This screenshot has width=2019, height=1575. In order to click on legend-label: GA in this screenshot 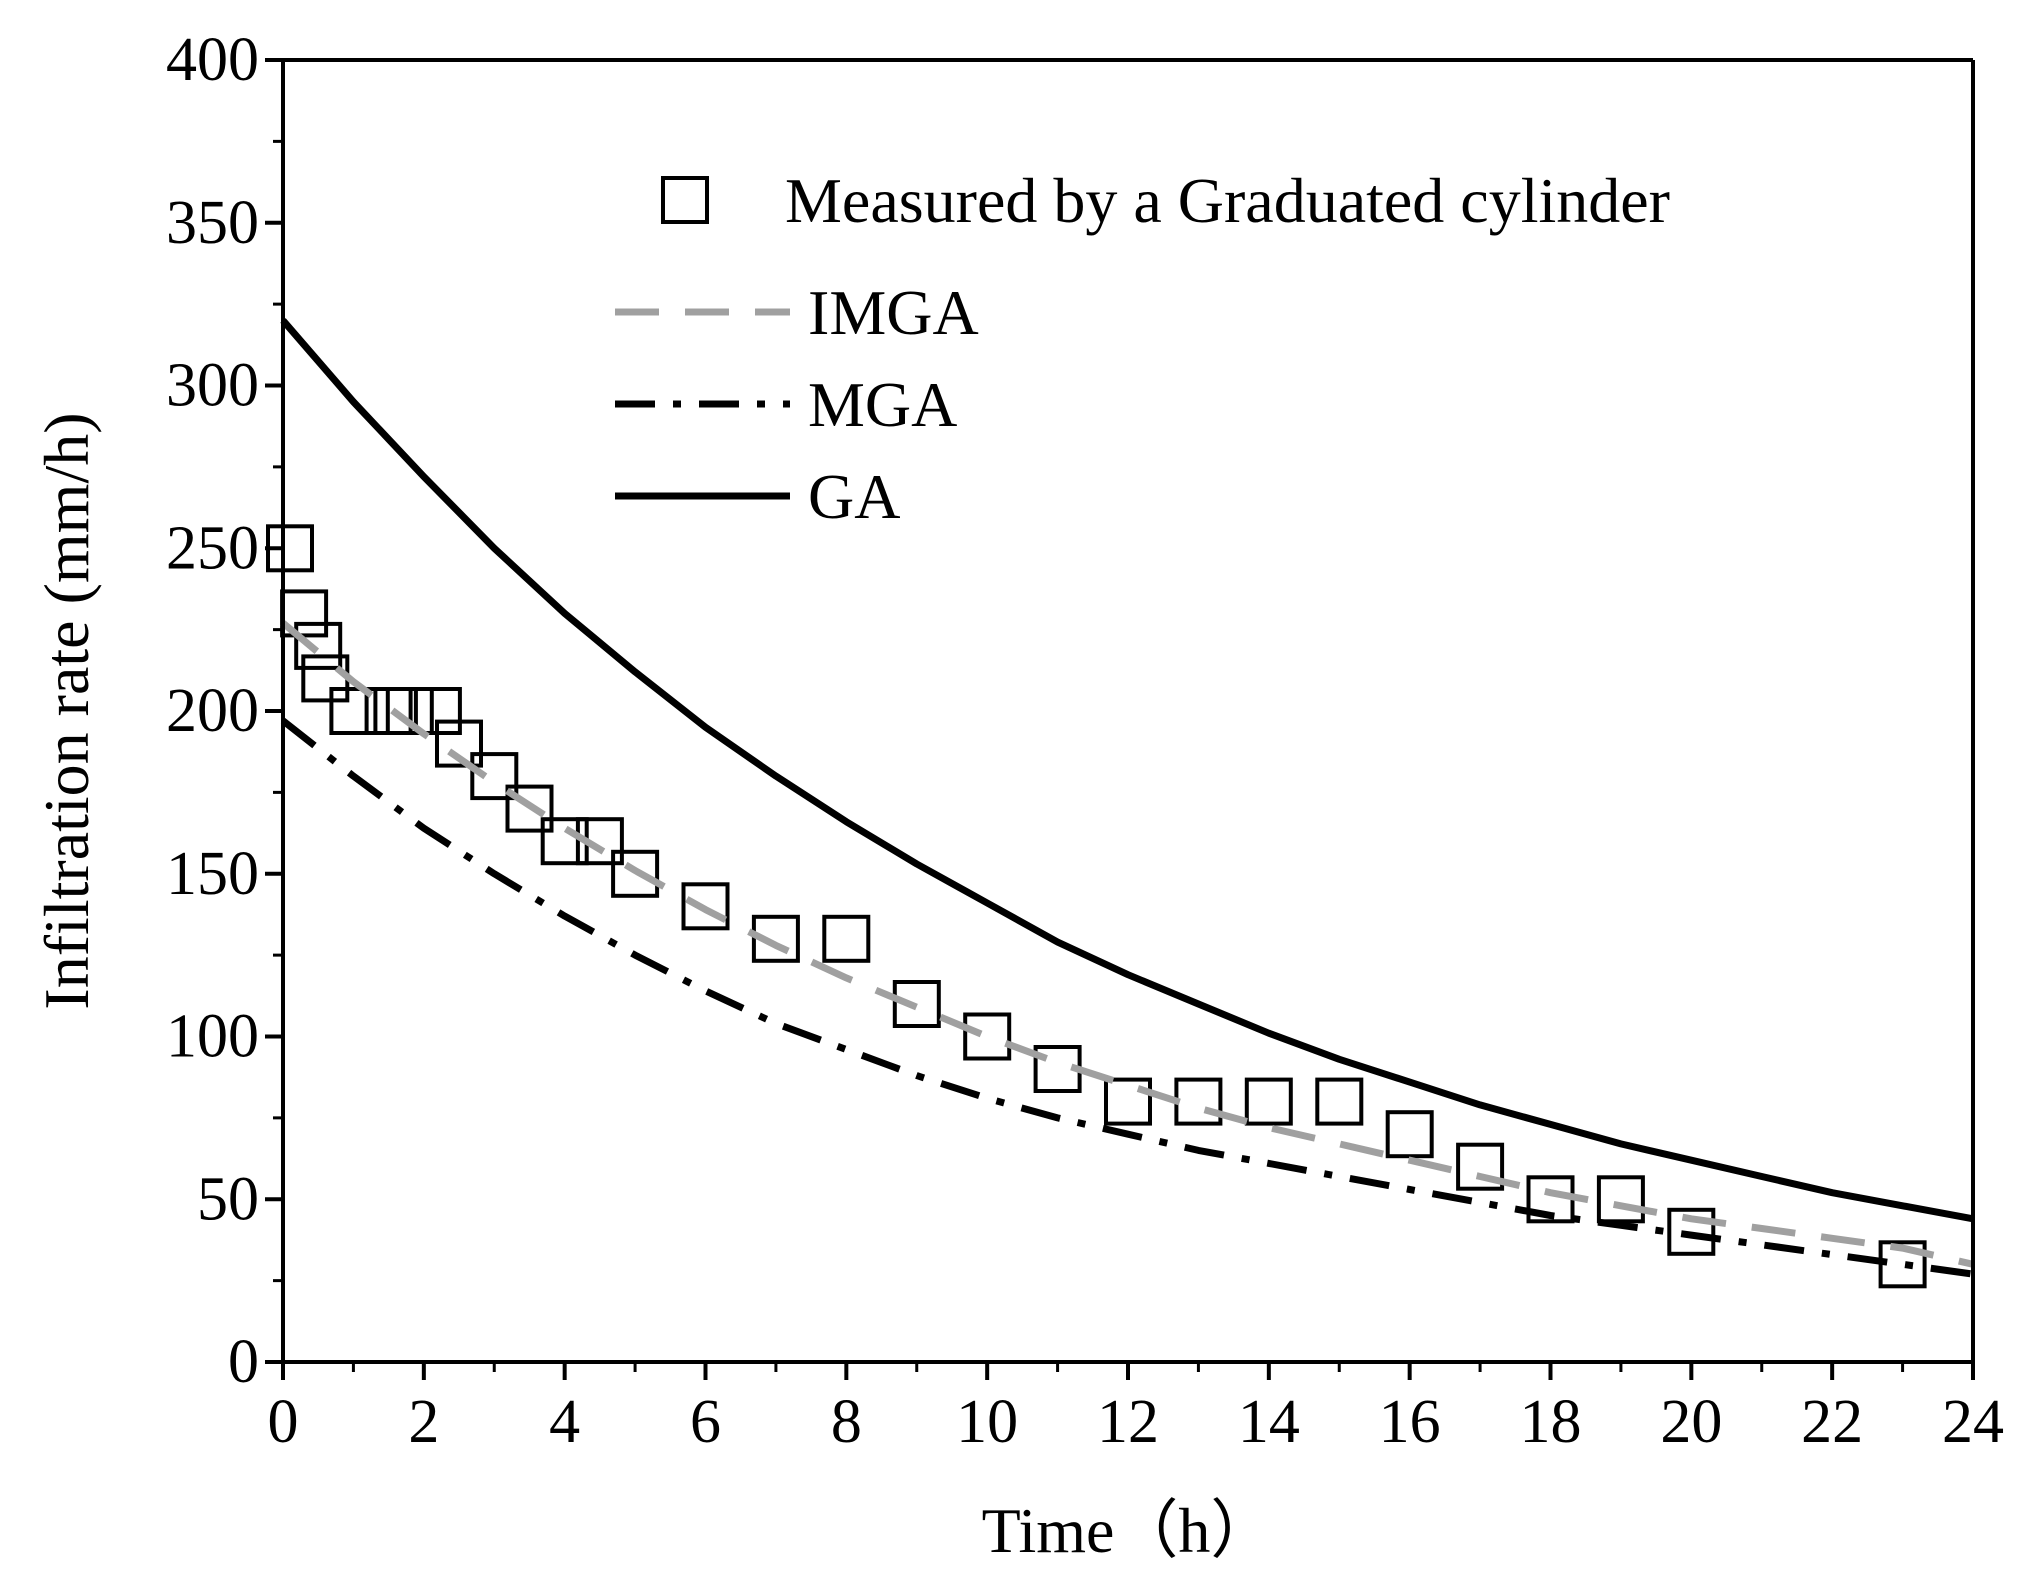, I will do `click(854, 496)`.